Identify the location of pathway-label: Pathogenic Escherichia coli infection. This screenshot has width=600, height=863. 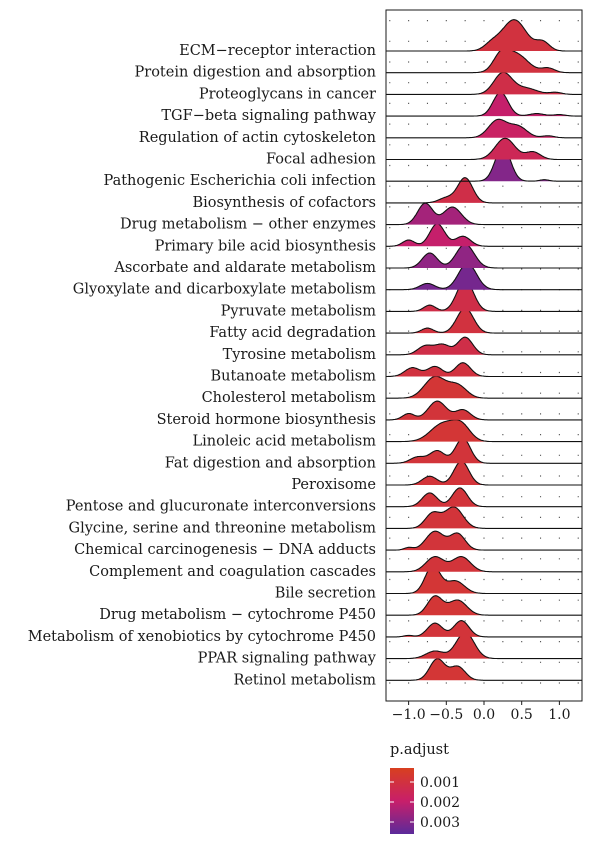
(239, 181).